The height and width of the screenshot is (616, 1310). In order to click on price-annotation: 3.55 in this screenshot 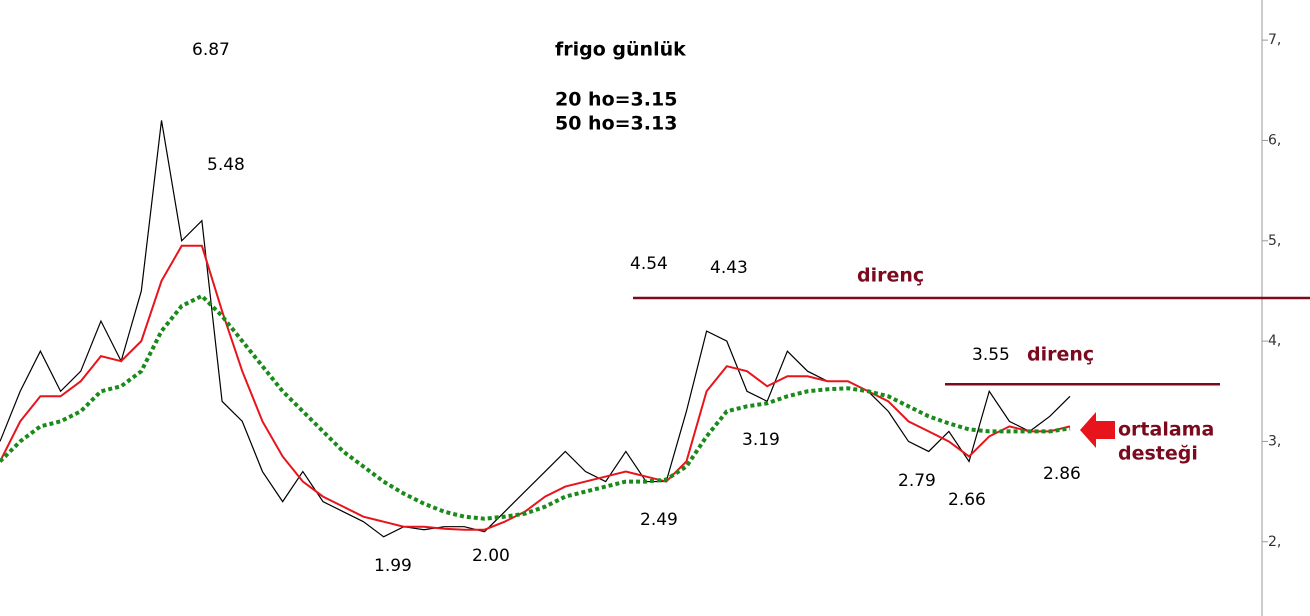, I will do `click(991, 355)`.